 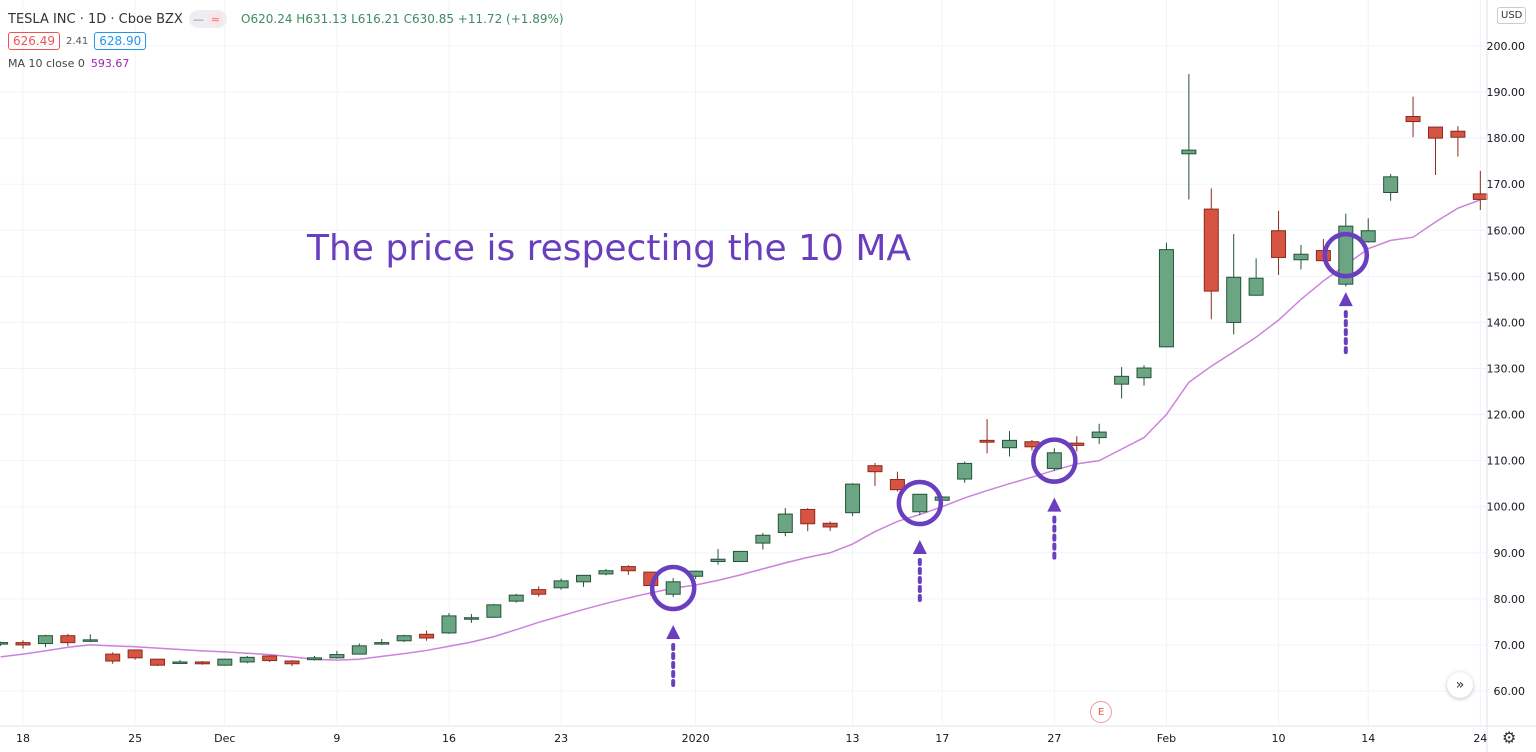 I want to click on time-axis: 18 25 Dec 9 16 23 2020 13 17 27 Feb 10 14 24, so click(x=751, y=738).